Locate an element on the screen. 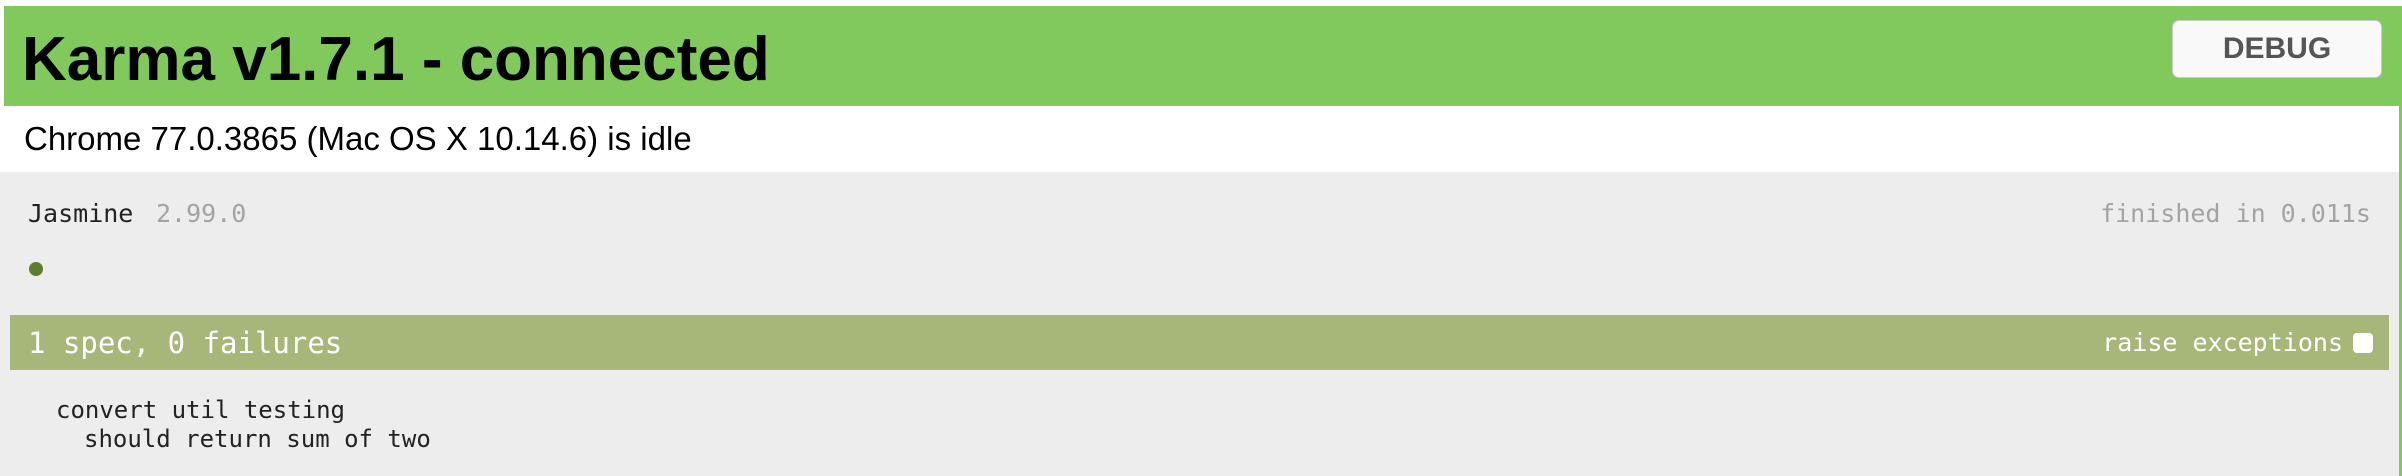 The width and height of the screenshot is (2402, 476). results-summary: 1 spec, 0 failures is located at coordinates (185, 343).